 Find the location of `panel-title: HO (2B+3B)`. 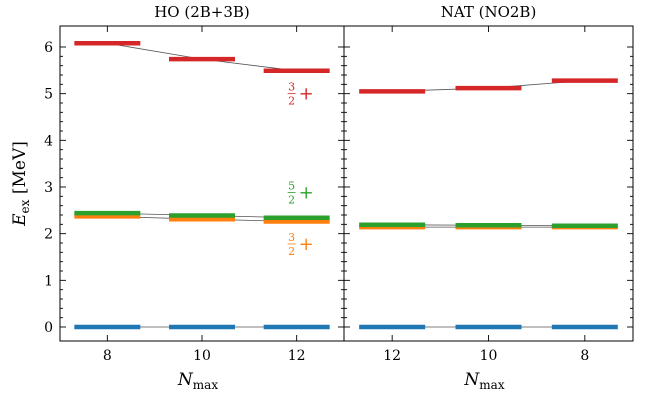

panel-title: HO (2B+3B) is located at coordinates (202, 12).